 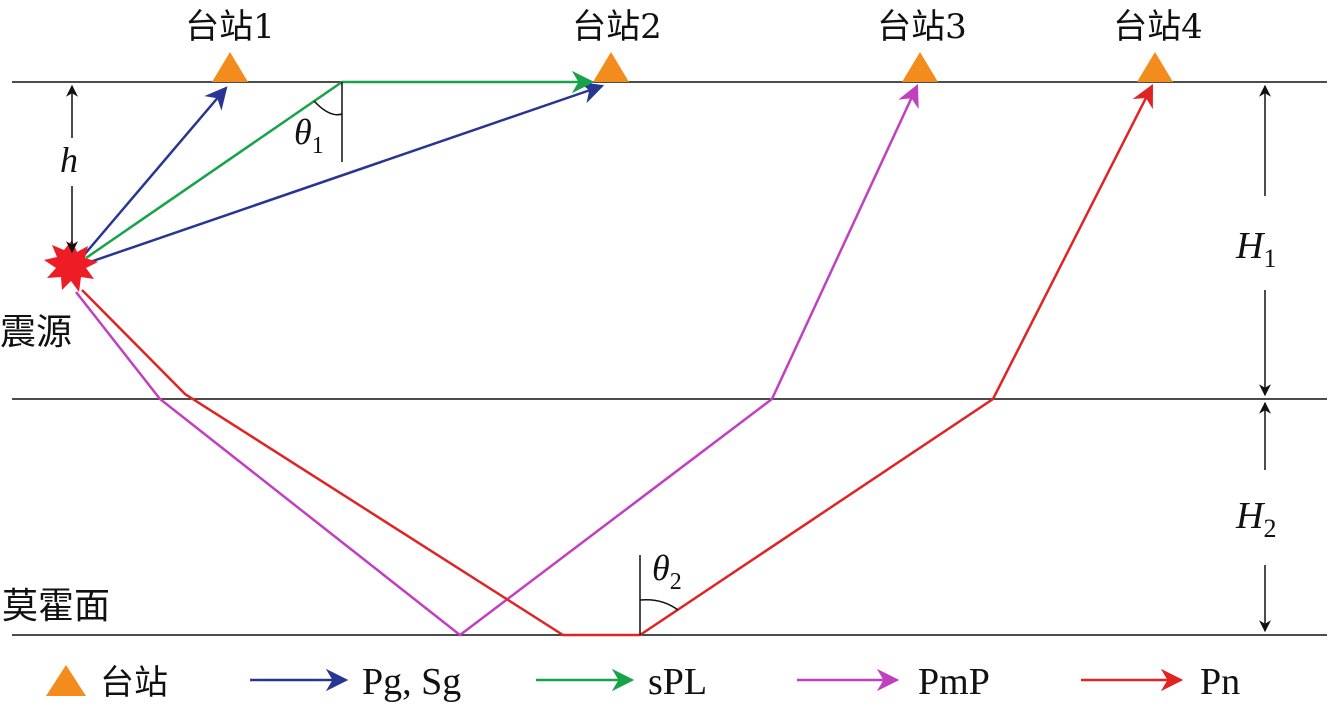 What do you see at coordinates (69, 160) in the screenshot?
I see `h-label: h` at bounding box center [69, 160].